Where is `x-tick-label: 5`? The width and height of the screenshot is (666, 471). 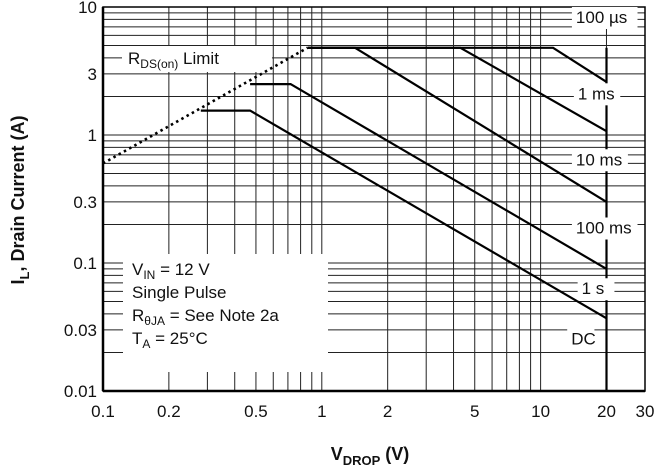 x-tick-label: 5 is located at coordinates (474, 411).